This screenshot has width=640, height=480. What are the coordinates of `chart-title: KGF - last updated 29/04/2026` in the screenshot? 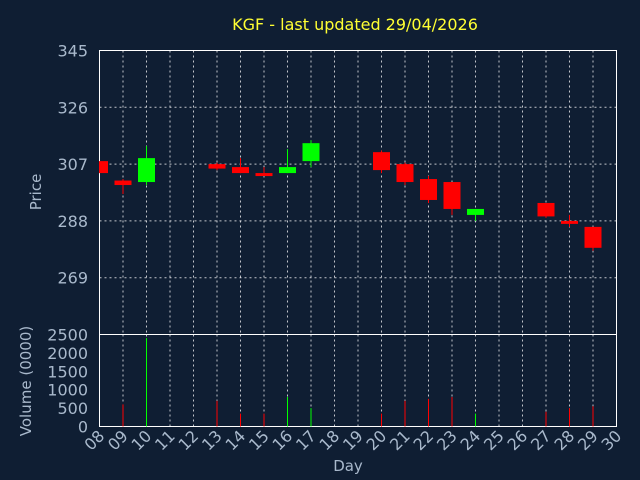 It's located at (355, 24).